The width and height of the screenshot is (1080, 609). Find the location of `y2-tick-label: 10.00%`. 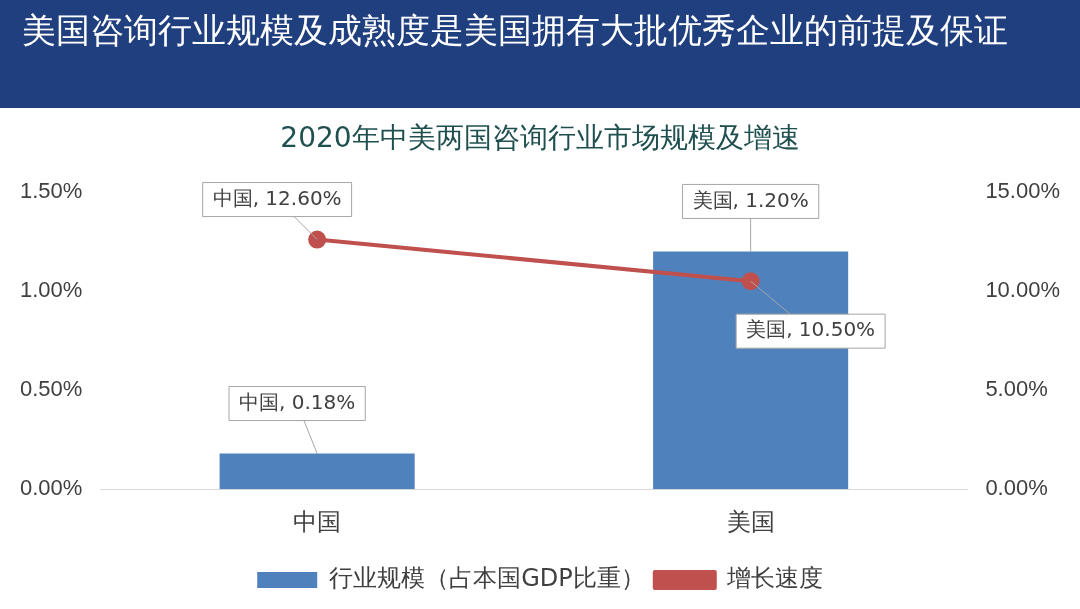

y2-tick-label: 10.00% is located at coordinates (1023, 290).